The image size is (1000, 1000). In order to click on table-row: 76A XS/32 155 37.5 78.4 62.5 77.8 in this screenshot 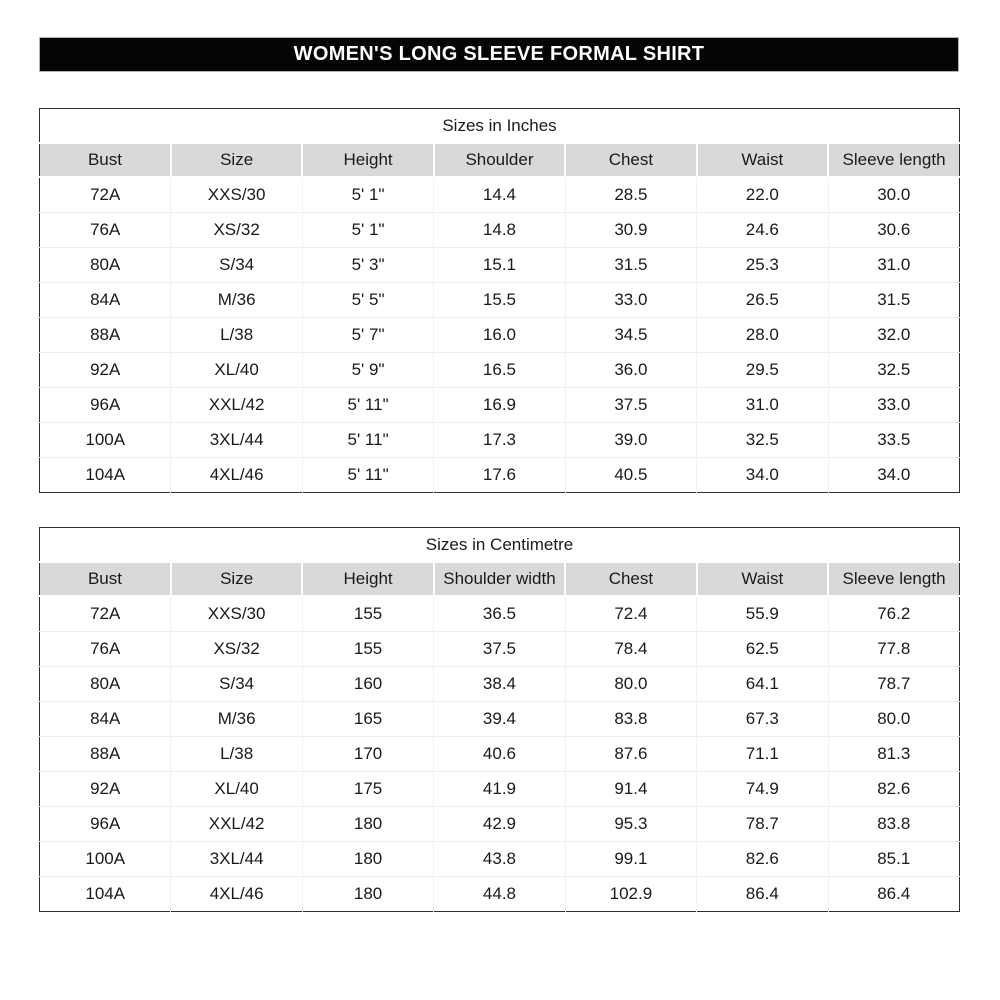, I will do `click(499, 649)`.